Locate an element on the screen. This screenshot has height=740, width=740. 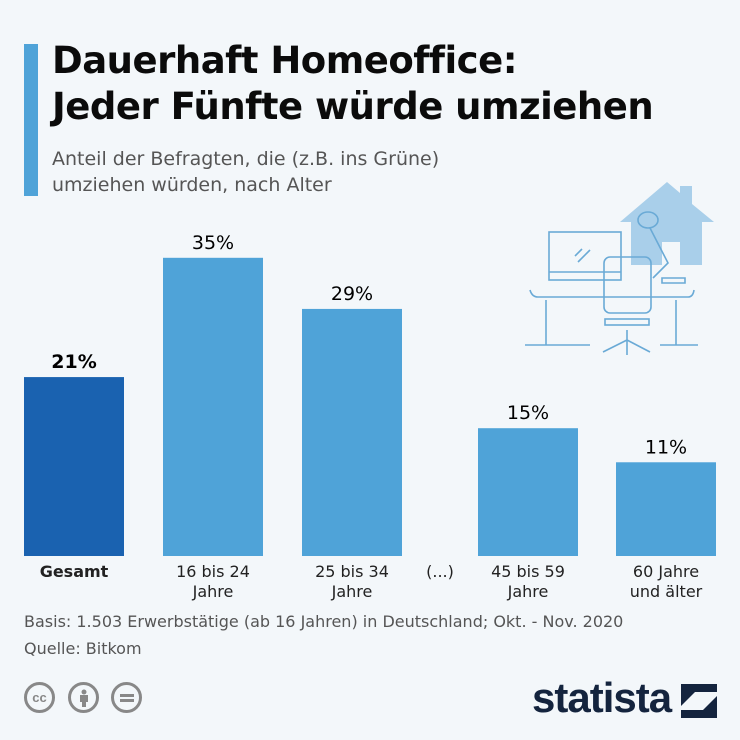
nd-icon is located at coordinates (126, 697).